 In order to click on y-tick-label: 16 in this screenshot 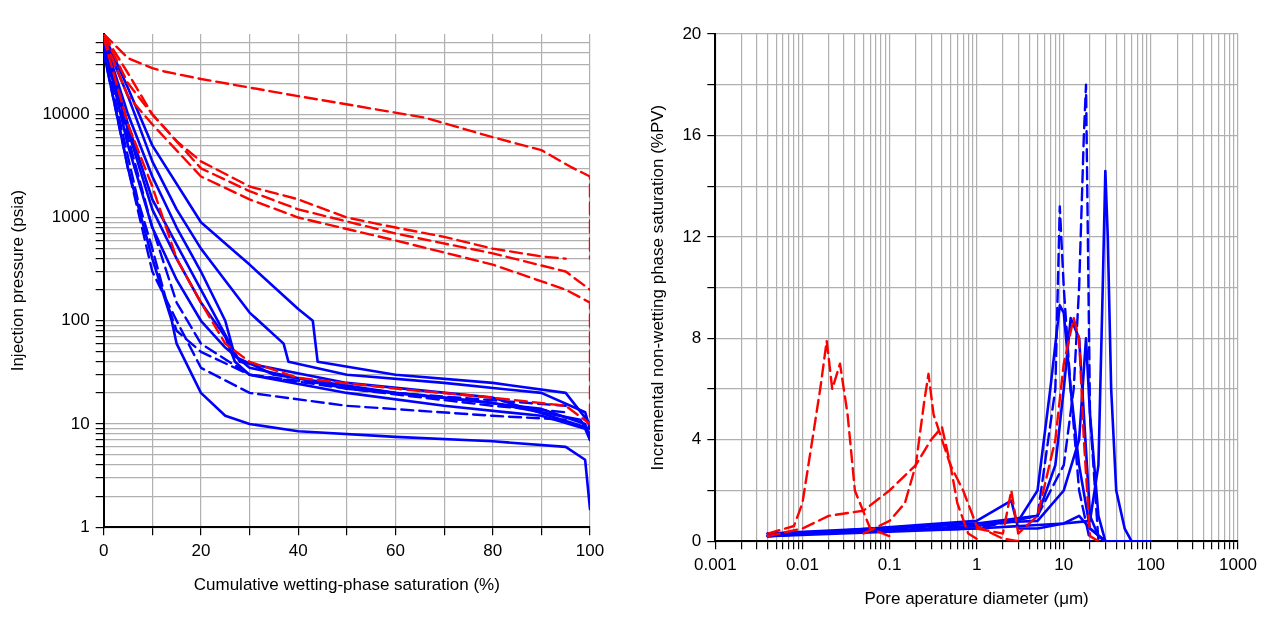, I will do `click(692, 135)`.